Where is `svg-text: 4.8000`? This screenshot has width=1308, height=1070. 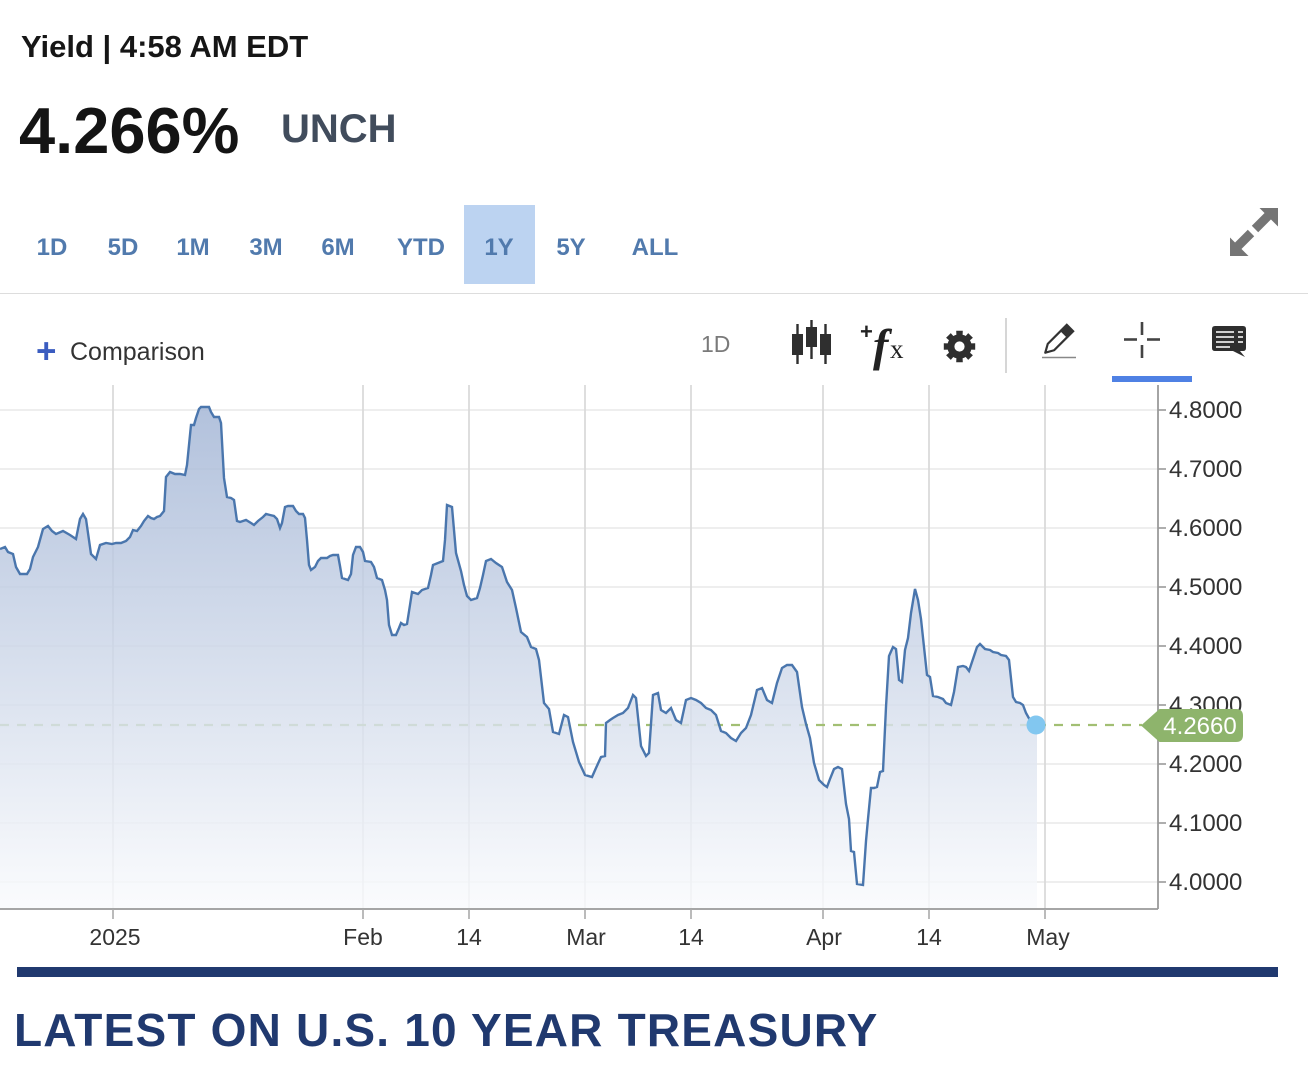
svg-text: 4.8000 is located at coordinates (1205, 410).